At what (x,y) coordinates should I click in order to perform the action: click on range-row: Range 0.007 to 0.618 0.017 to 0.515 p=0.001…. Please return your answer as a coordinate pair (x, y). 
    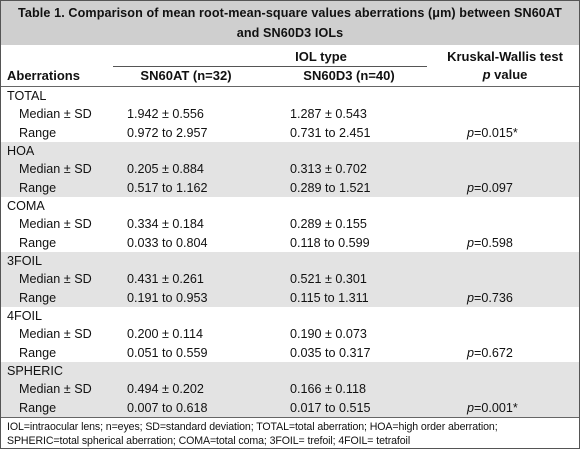
    Looking at the image, I should click on (290, 408).